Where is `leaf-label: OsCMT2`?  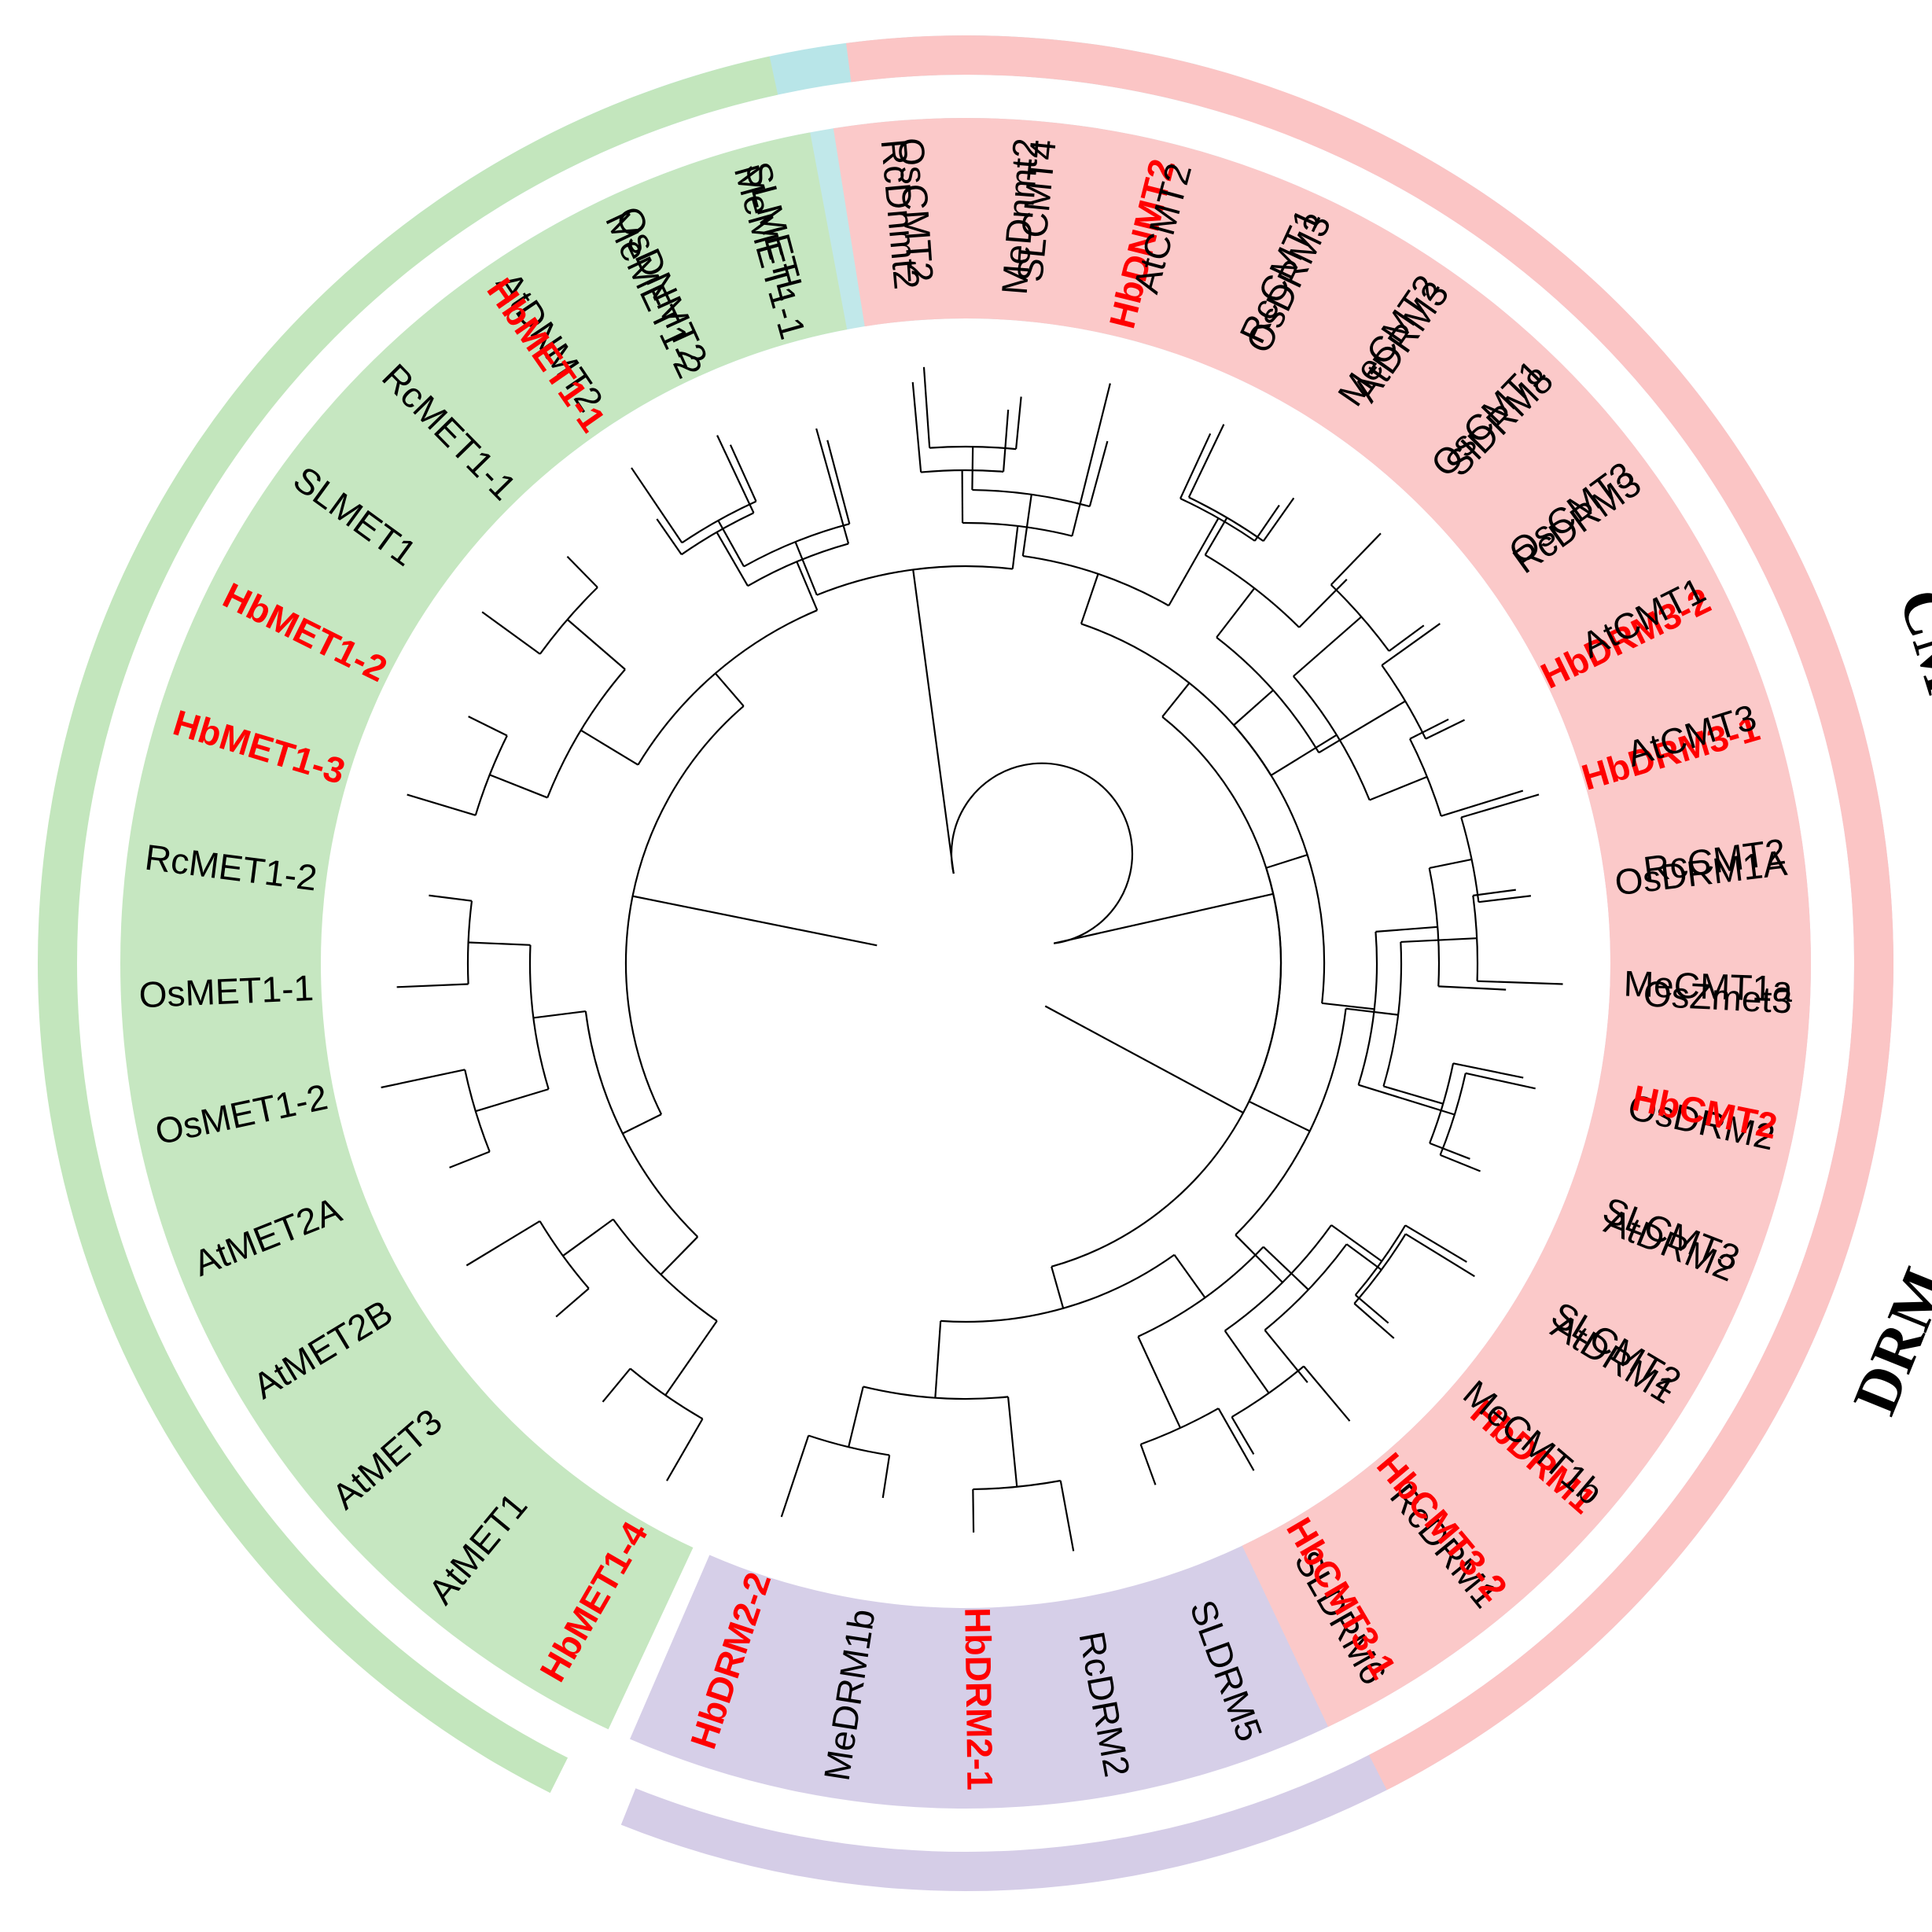 leaf-label: OsCMT2 is located at coordinates (916, 210).